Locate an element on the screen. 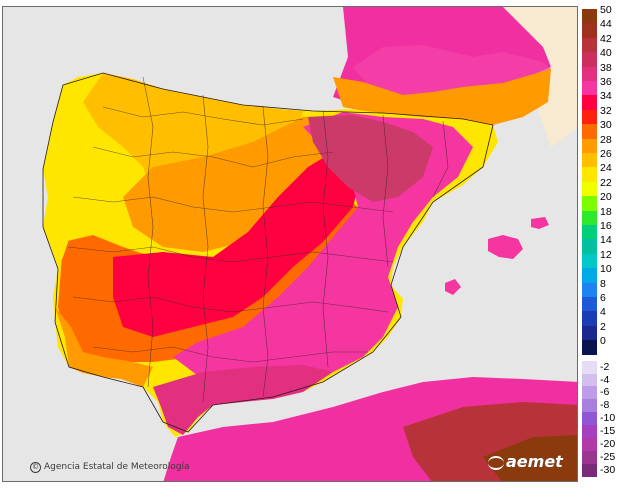  legend-label: 4 is located at coordinates (603, 312).